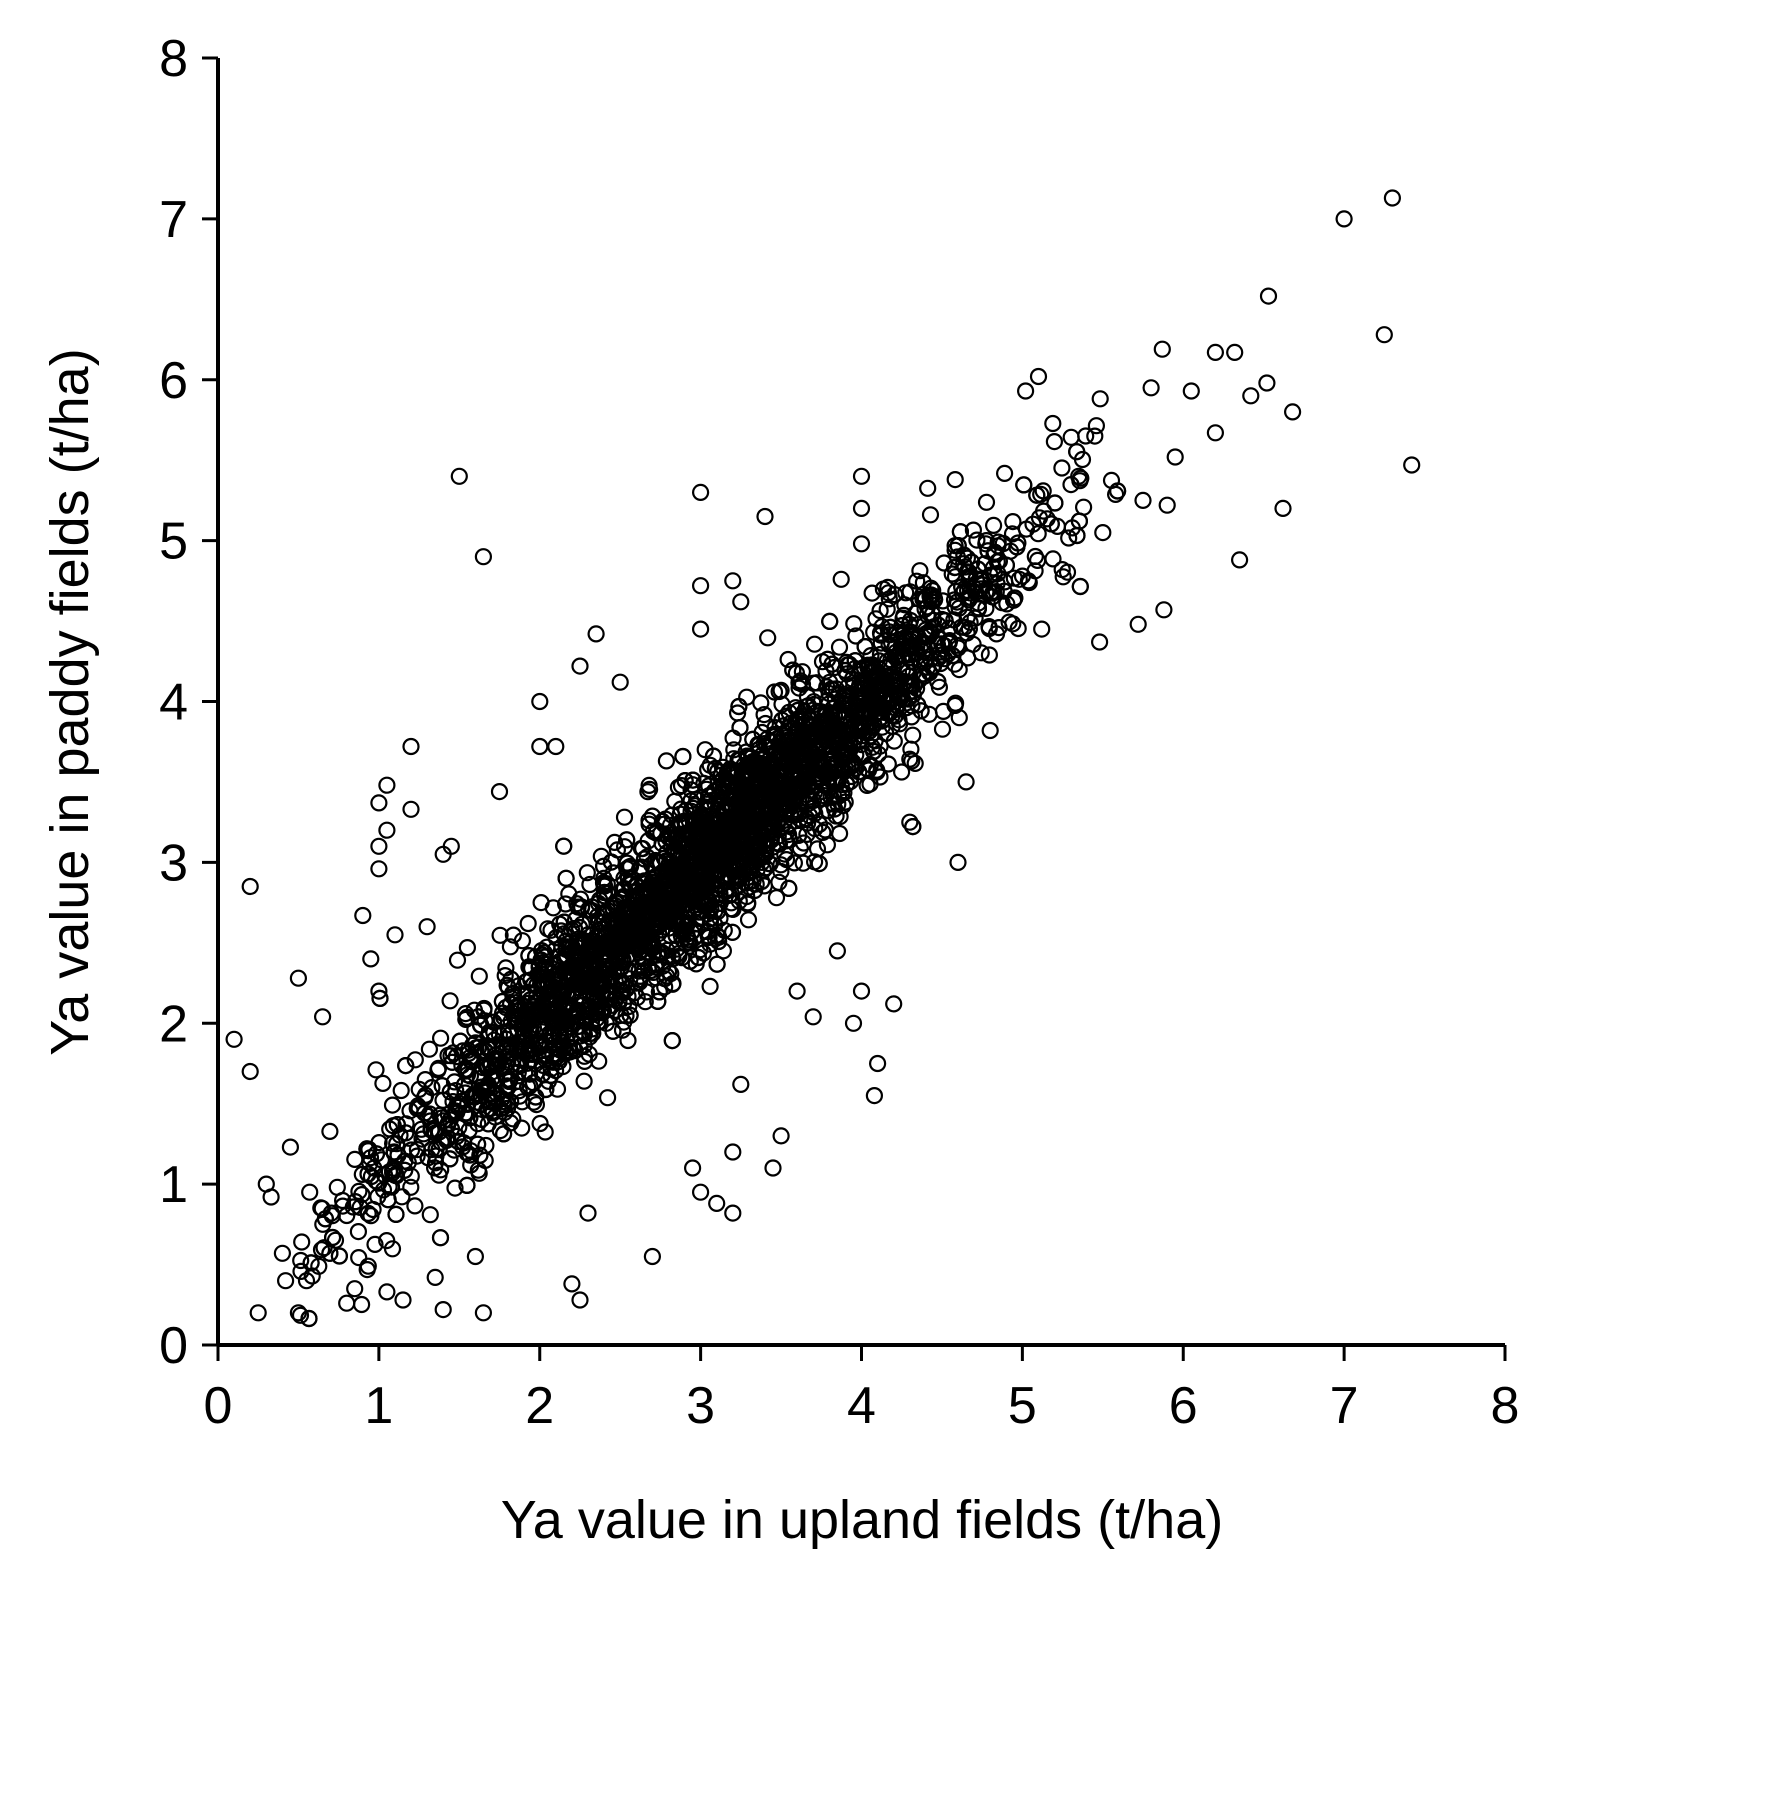 The width and height of the screenshot is (1768, 1800). What do you see at coordinates (218, 1406) in the screenshot?
I see `x-tick-label: 0` at bounding box center [218, 1406].